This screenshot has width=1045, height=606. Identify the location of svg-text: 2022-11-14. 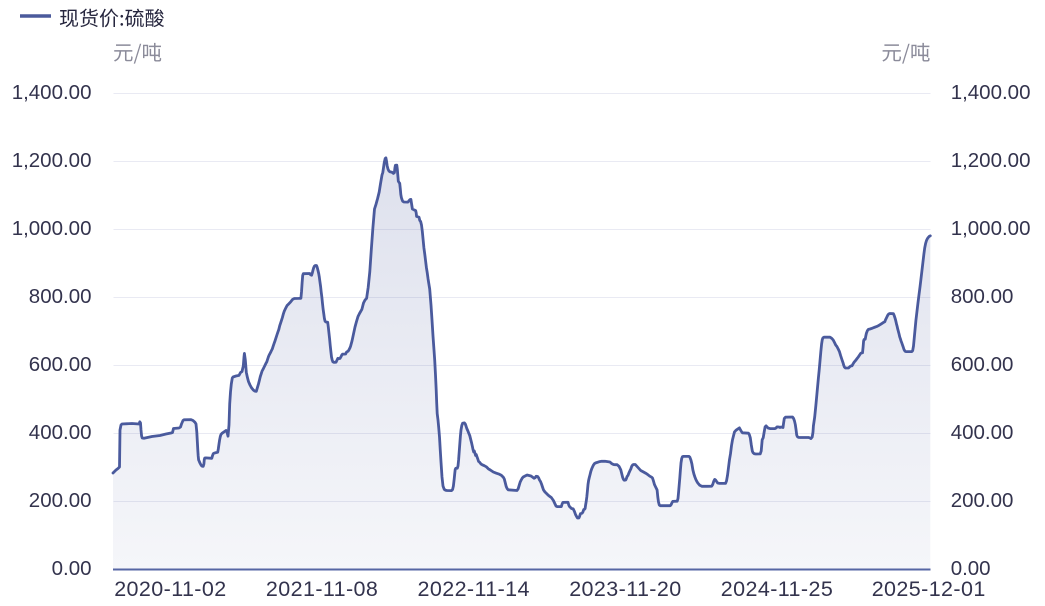
(474, 589).